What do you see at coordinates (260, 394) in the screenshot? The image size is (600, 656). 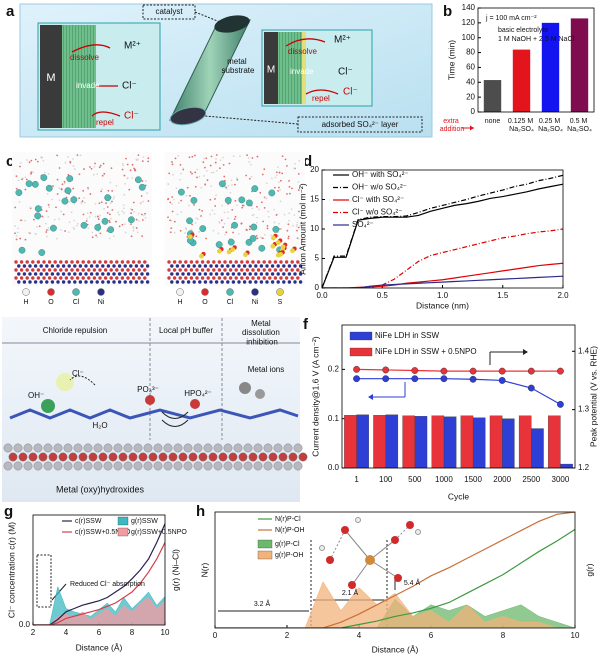 I see `metal-ion` at bounding box center [260, 394].